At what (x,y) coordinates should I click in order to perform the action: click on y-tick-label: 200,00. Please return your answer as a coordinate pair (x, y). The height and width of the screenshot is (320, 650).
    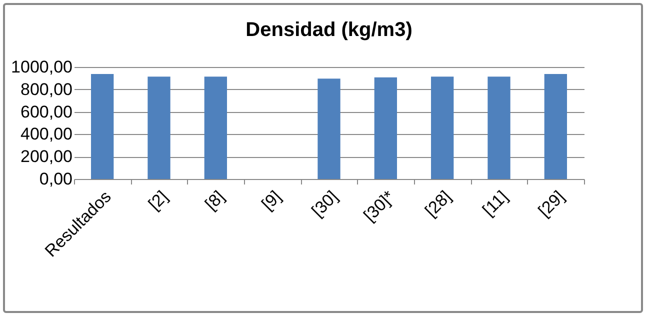
    Looking at the image, I should click on (46, 156).